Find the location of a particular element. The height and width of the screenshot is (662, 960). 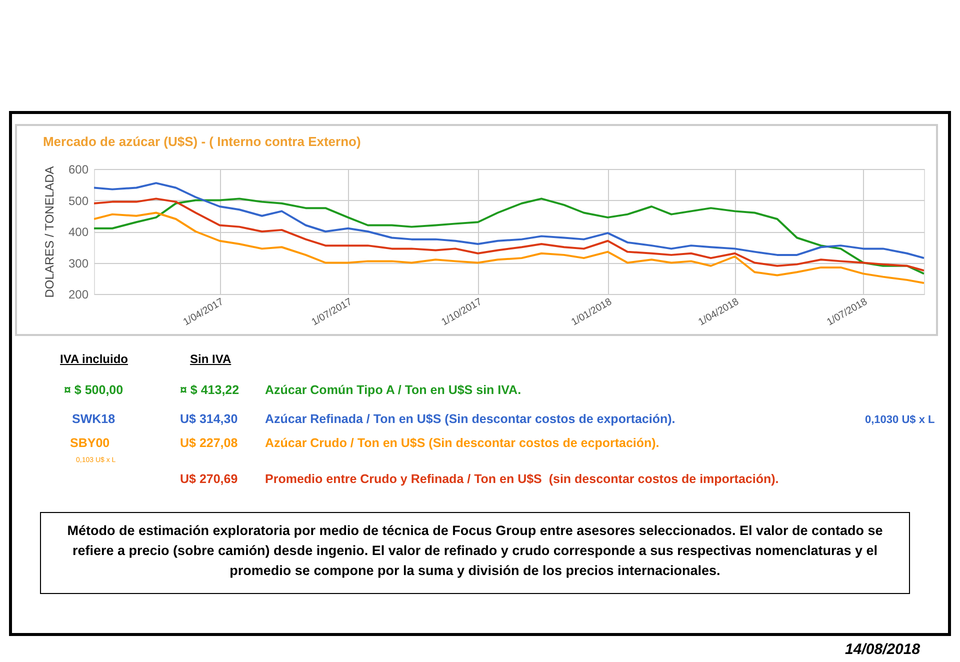

y-tick-label: 200 is located at coordinates (78, 295).